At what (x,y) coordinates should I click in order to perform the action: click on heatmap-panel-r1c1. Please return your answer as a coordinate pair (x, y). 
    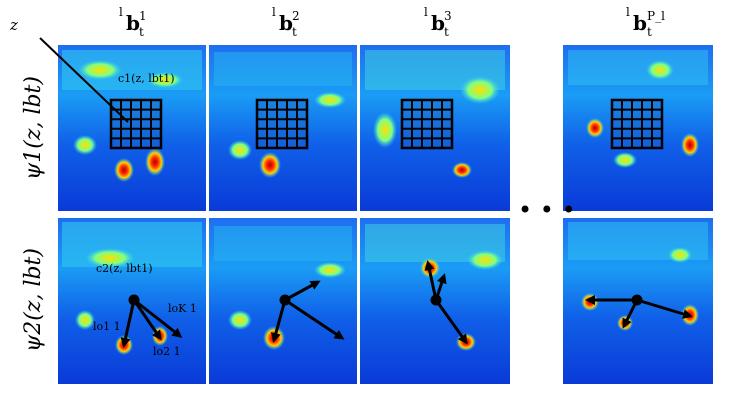
    Looking at the image, I should click on (132, 128).